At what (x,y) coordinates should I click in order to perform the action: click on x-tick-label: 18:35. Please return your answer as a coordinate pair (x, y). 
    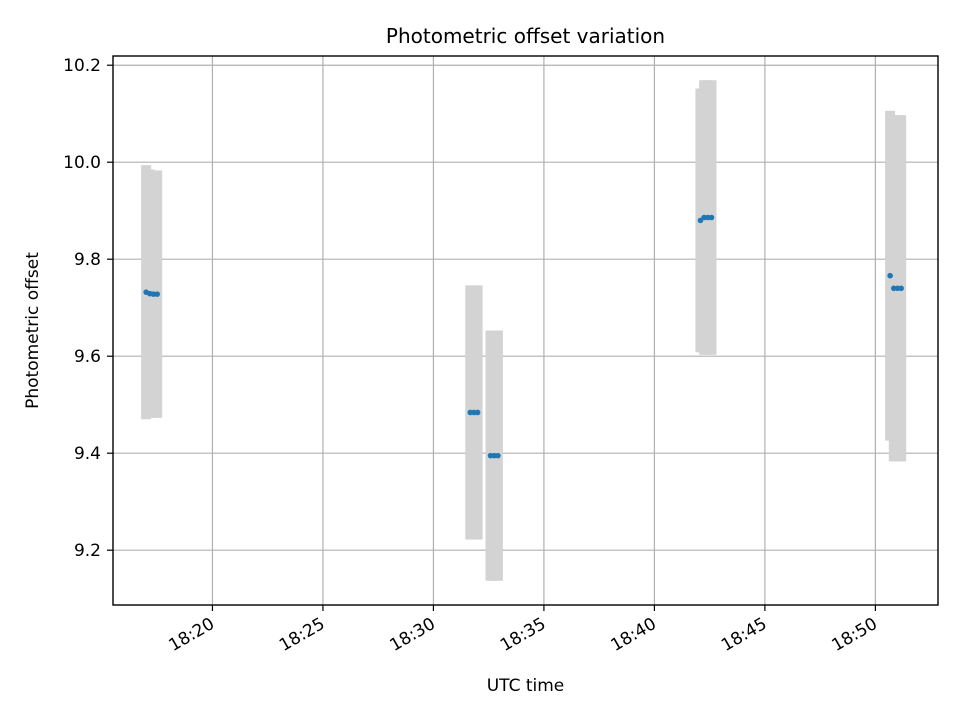
    Looking at the image, I should click on (523, 635).